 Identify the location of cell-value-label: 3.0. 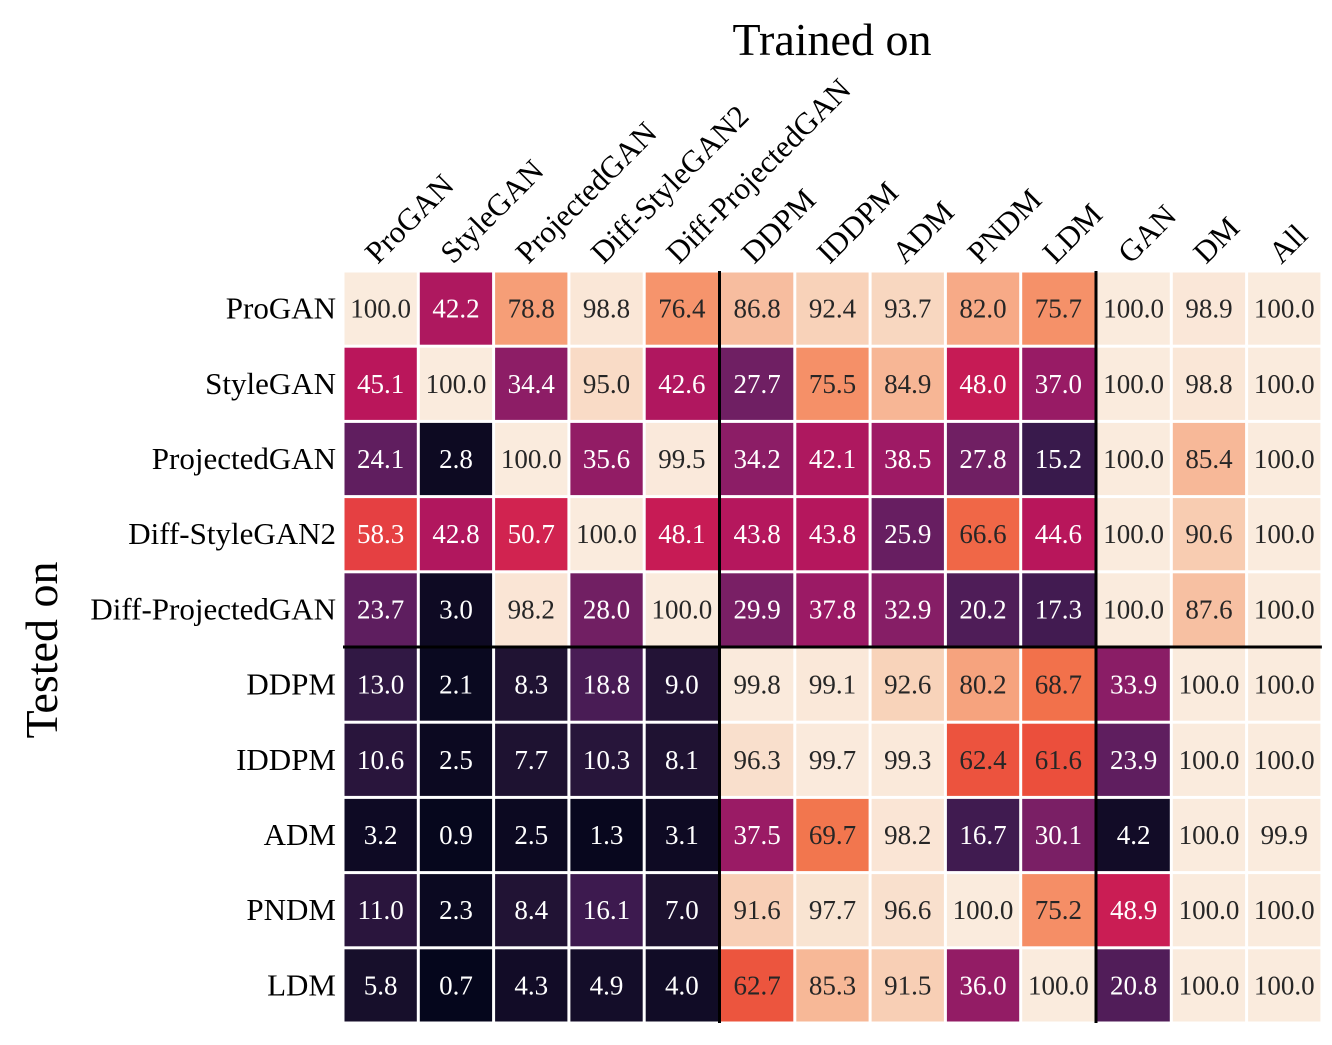
(456, 609).